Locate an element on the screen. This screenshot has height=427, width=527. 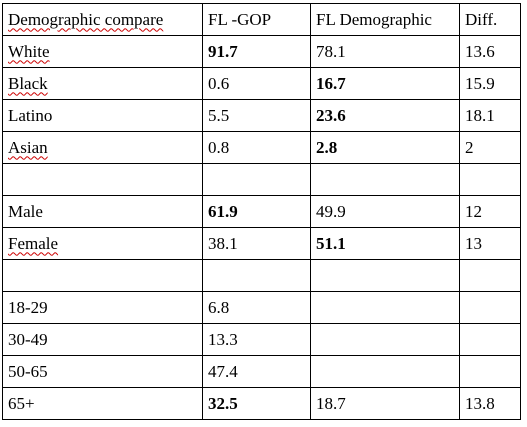
fl-demographic-value: 2.8 is located at coordinates (327, 147).